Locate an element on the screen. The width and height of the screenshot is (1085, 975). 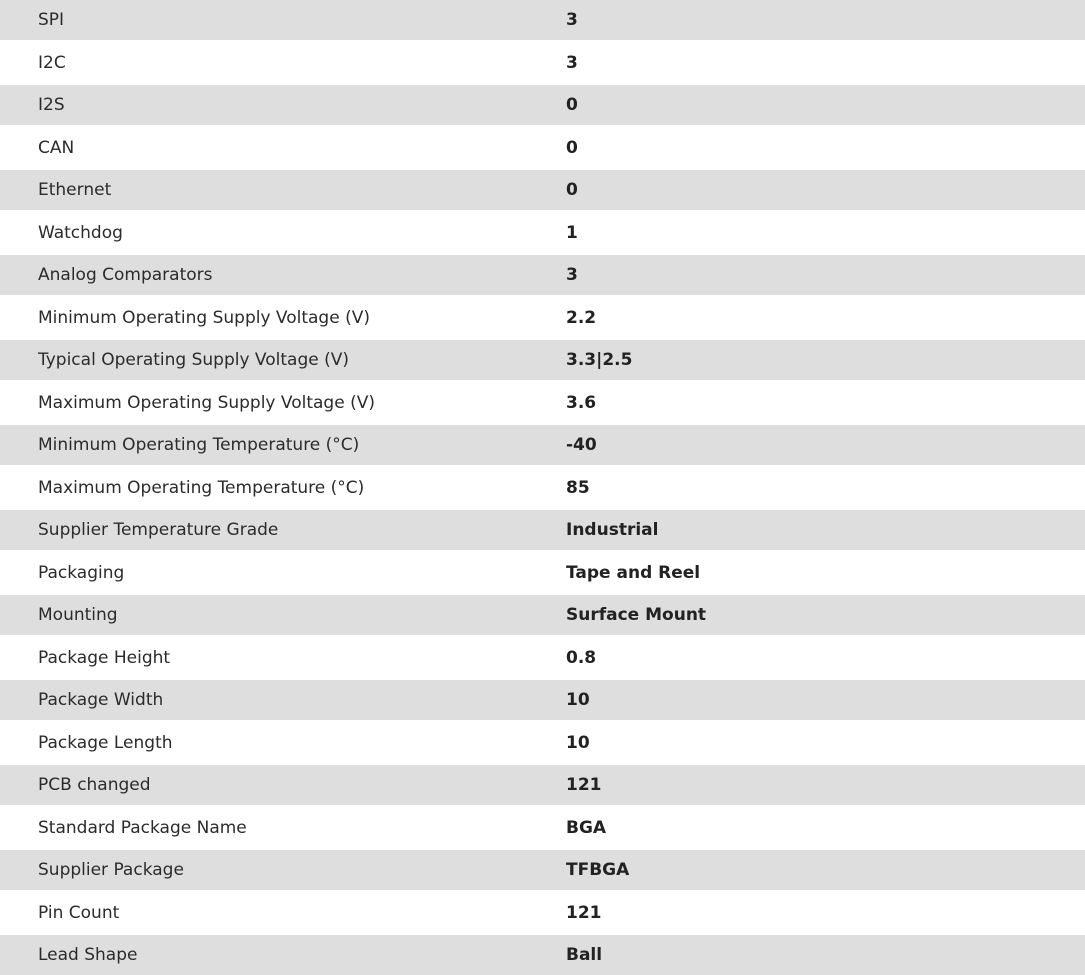
spec-label: Minimum Operating Temperature (°C) is located at coordinates (199, 445).